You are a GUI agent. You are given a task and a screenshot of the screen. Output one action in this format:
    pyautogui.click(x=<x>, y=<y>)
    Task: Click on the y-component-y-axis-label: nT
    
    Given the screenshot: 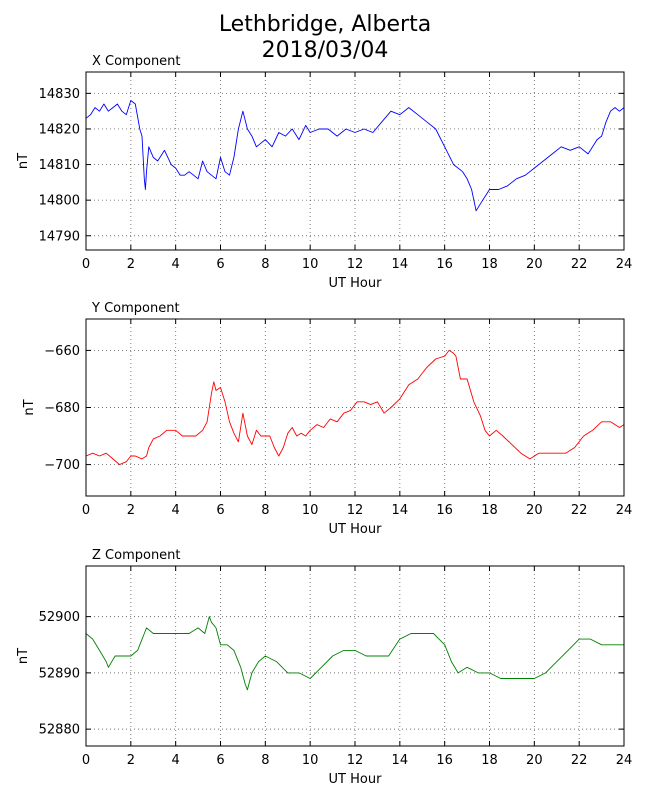 What is the action you would take?
    pyautogui.click(x=29, y=407)
    